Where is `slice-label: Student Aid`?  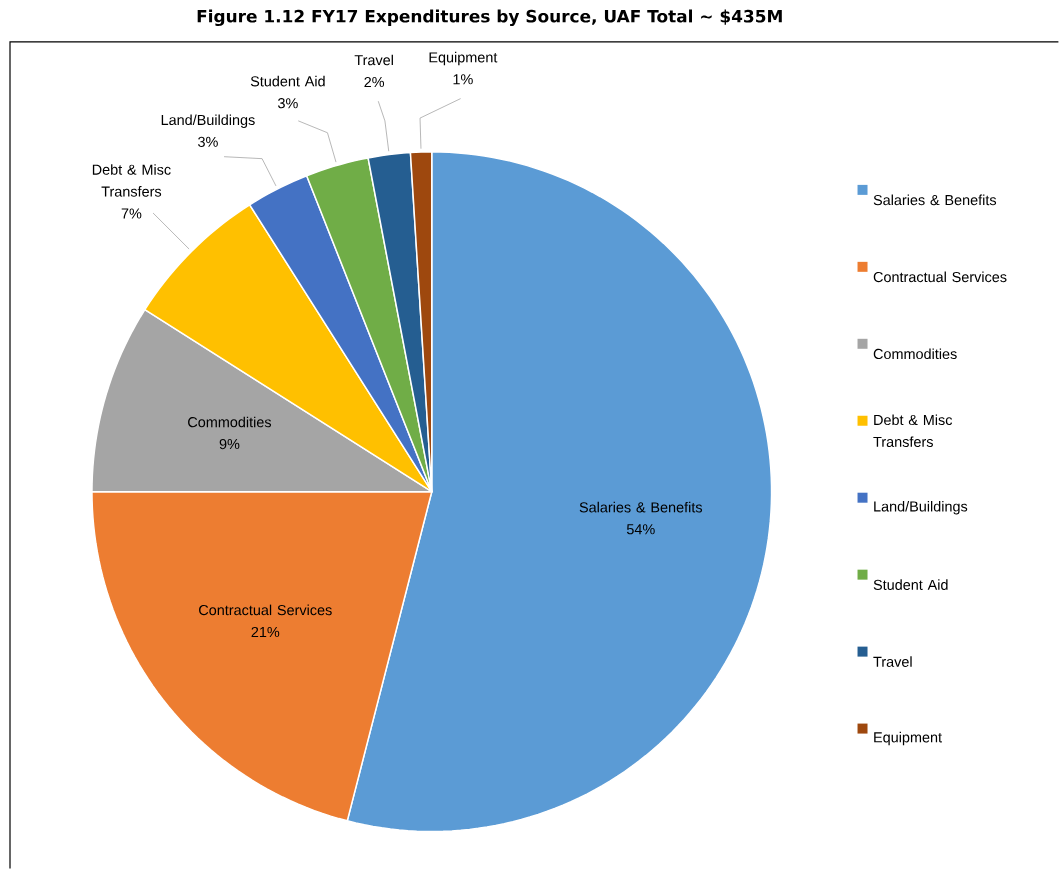
slice-label: Student Aid is located at coordinates (287, 81).